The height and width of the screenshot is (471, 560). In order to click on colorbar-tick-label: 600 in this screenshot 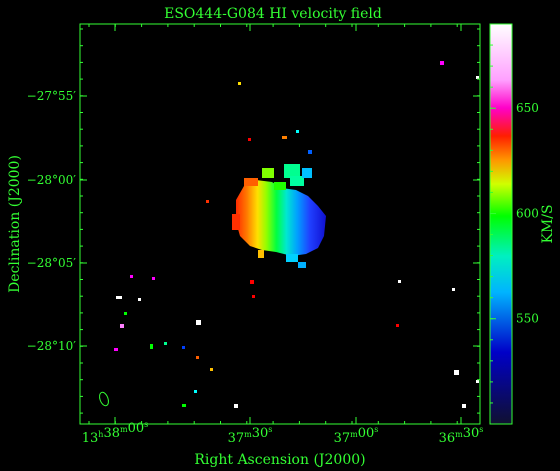, I will do `click(527, 213)`.